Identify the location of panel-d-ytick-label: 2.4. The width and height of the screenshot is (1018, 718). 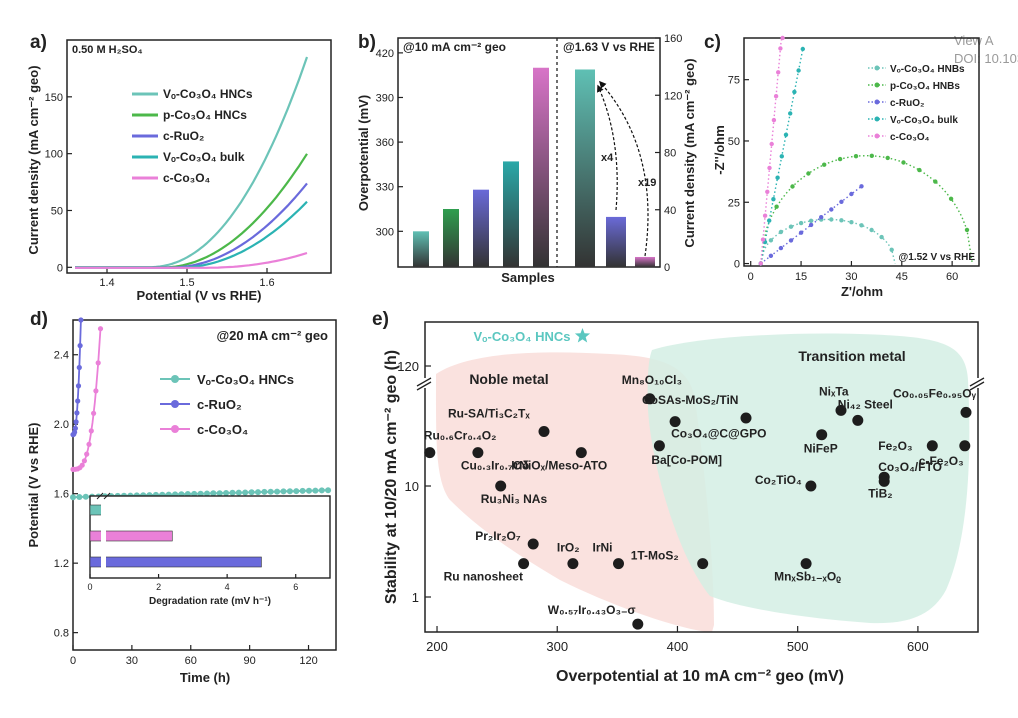
(61, 356).